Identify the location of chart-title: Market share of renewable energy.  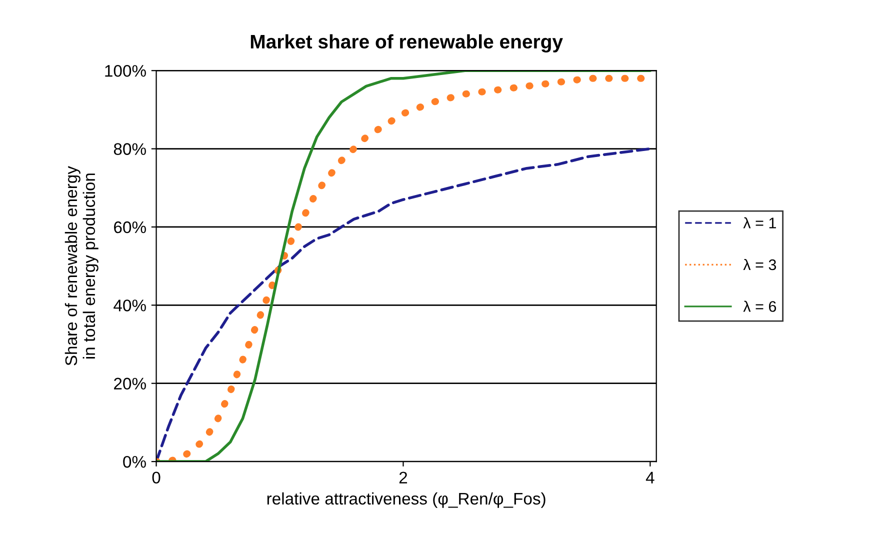
(406, 43).